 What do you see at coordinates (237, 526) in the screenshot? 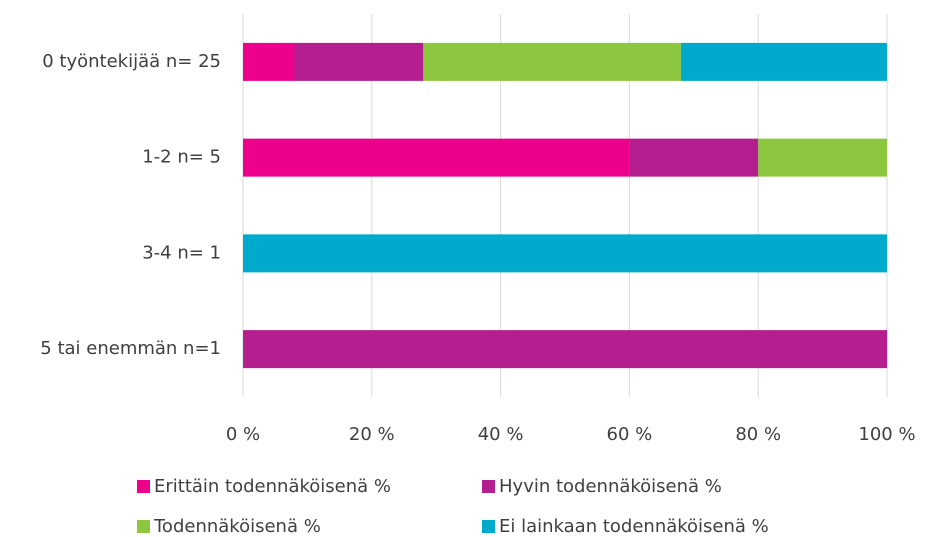
I see `legend-label: Todennäköisenä %` at bounding box center [237, 526].